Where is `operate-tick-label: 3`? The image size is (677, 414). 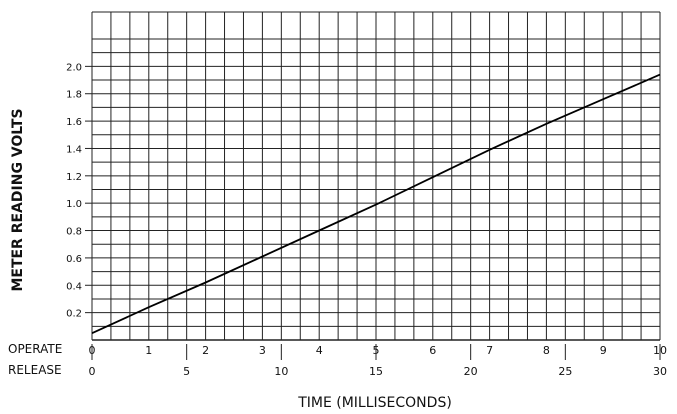
operate-tick-label: 3 is located at coordinates (262, 350).